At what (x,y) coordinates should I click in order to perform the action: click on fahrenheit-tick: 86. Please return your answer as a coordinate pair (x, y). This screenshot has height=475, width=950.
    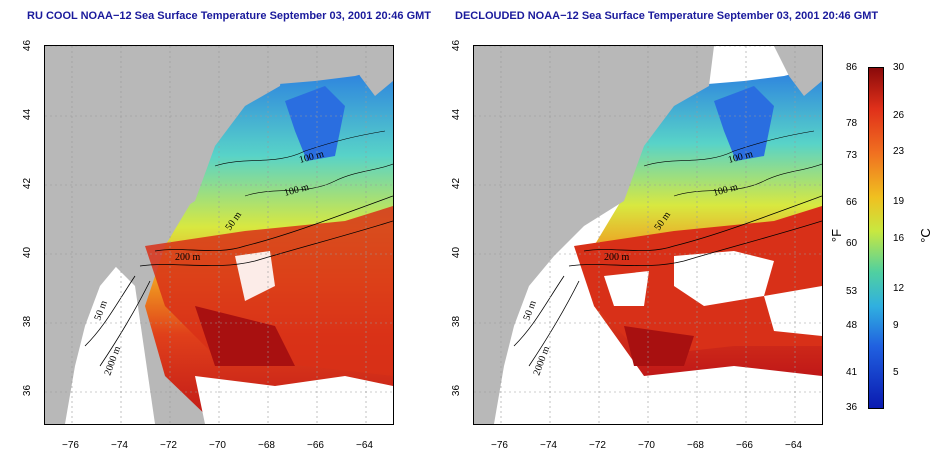
    Looking at the image, I should click on (852, 67).